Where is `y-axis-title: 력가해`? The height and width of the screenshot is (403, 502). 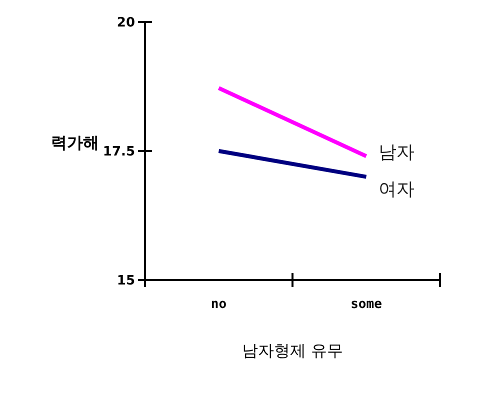
y-axis-title: 력가해 is located at coordinates (75, 142).